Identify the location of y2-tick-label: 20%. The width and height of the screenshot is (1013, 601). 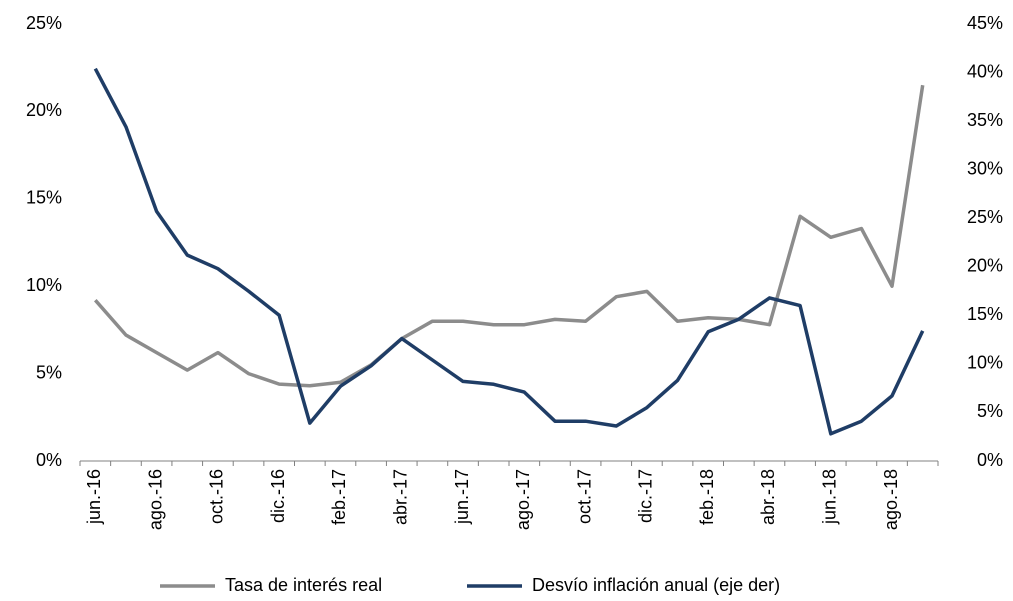
(985, 266).